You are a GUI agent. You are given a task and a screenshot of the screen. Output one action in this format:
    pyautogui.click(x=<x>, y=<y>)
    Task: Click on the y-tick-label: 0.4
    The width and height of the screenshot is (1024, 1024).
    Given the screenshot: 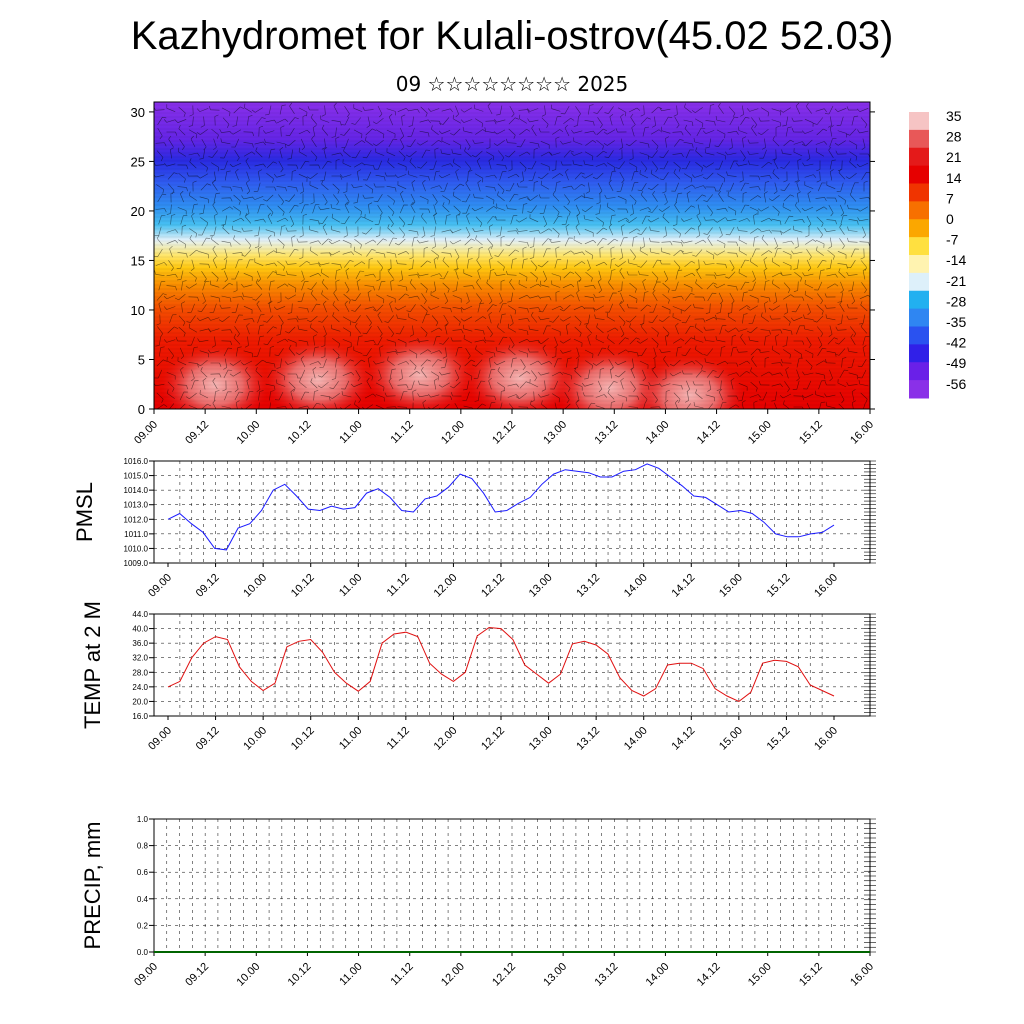 What is the action you would take?
    pyautogui.click(x=143, y=899)
    